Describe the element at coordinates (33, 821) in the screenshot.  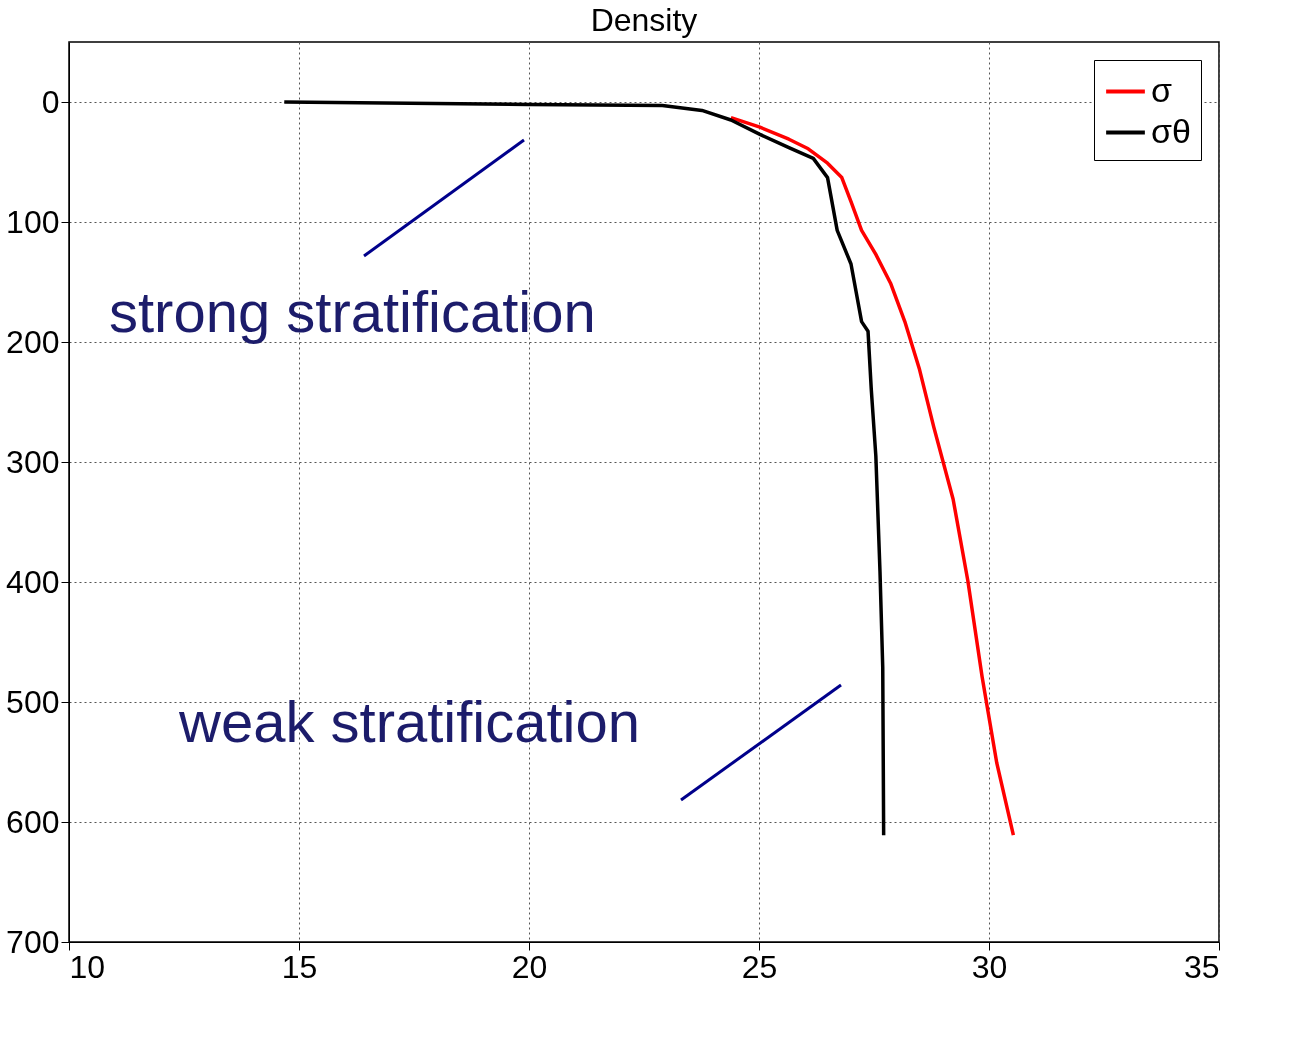
I see `y-tick-label: 600` at that location.